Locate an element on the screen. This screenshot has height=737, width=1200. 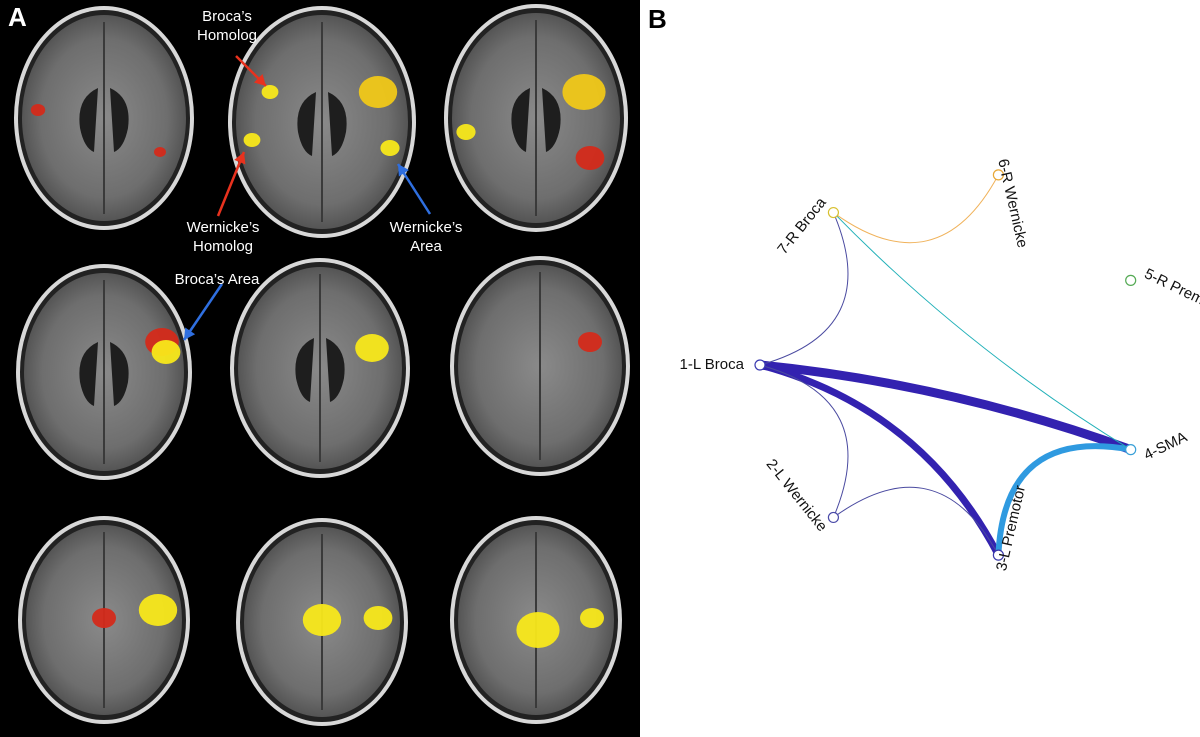
network-node: 7-R Broca is located at coordinates (807, 226).